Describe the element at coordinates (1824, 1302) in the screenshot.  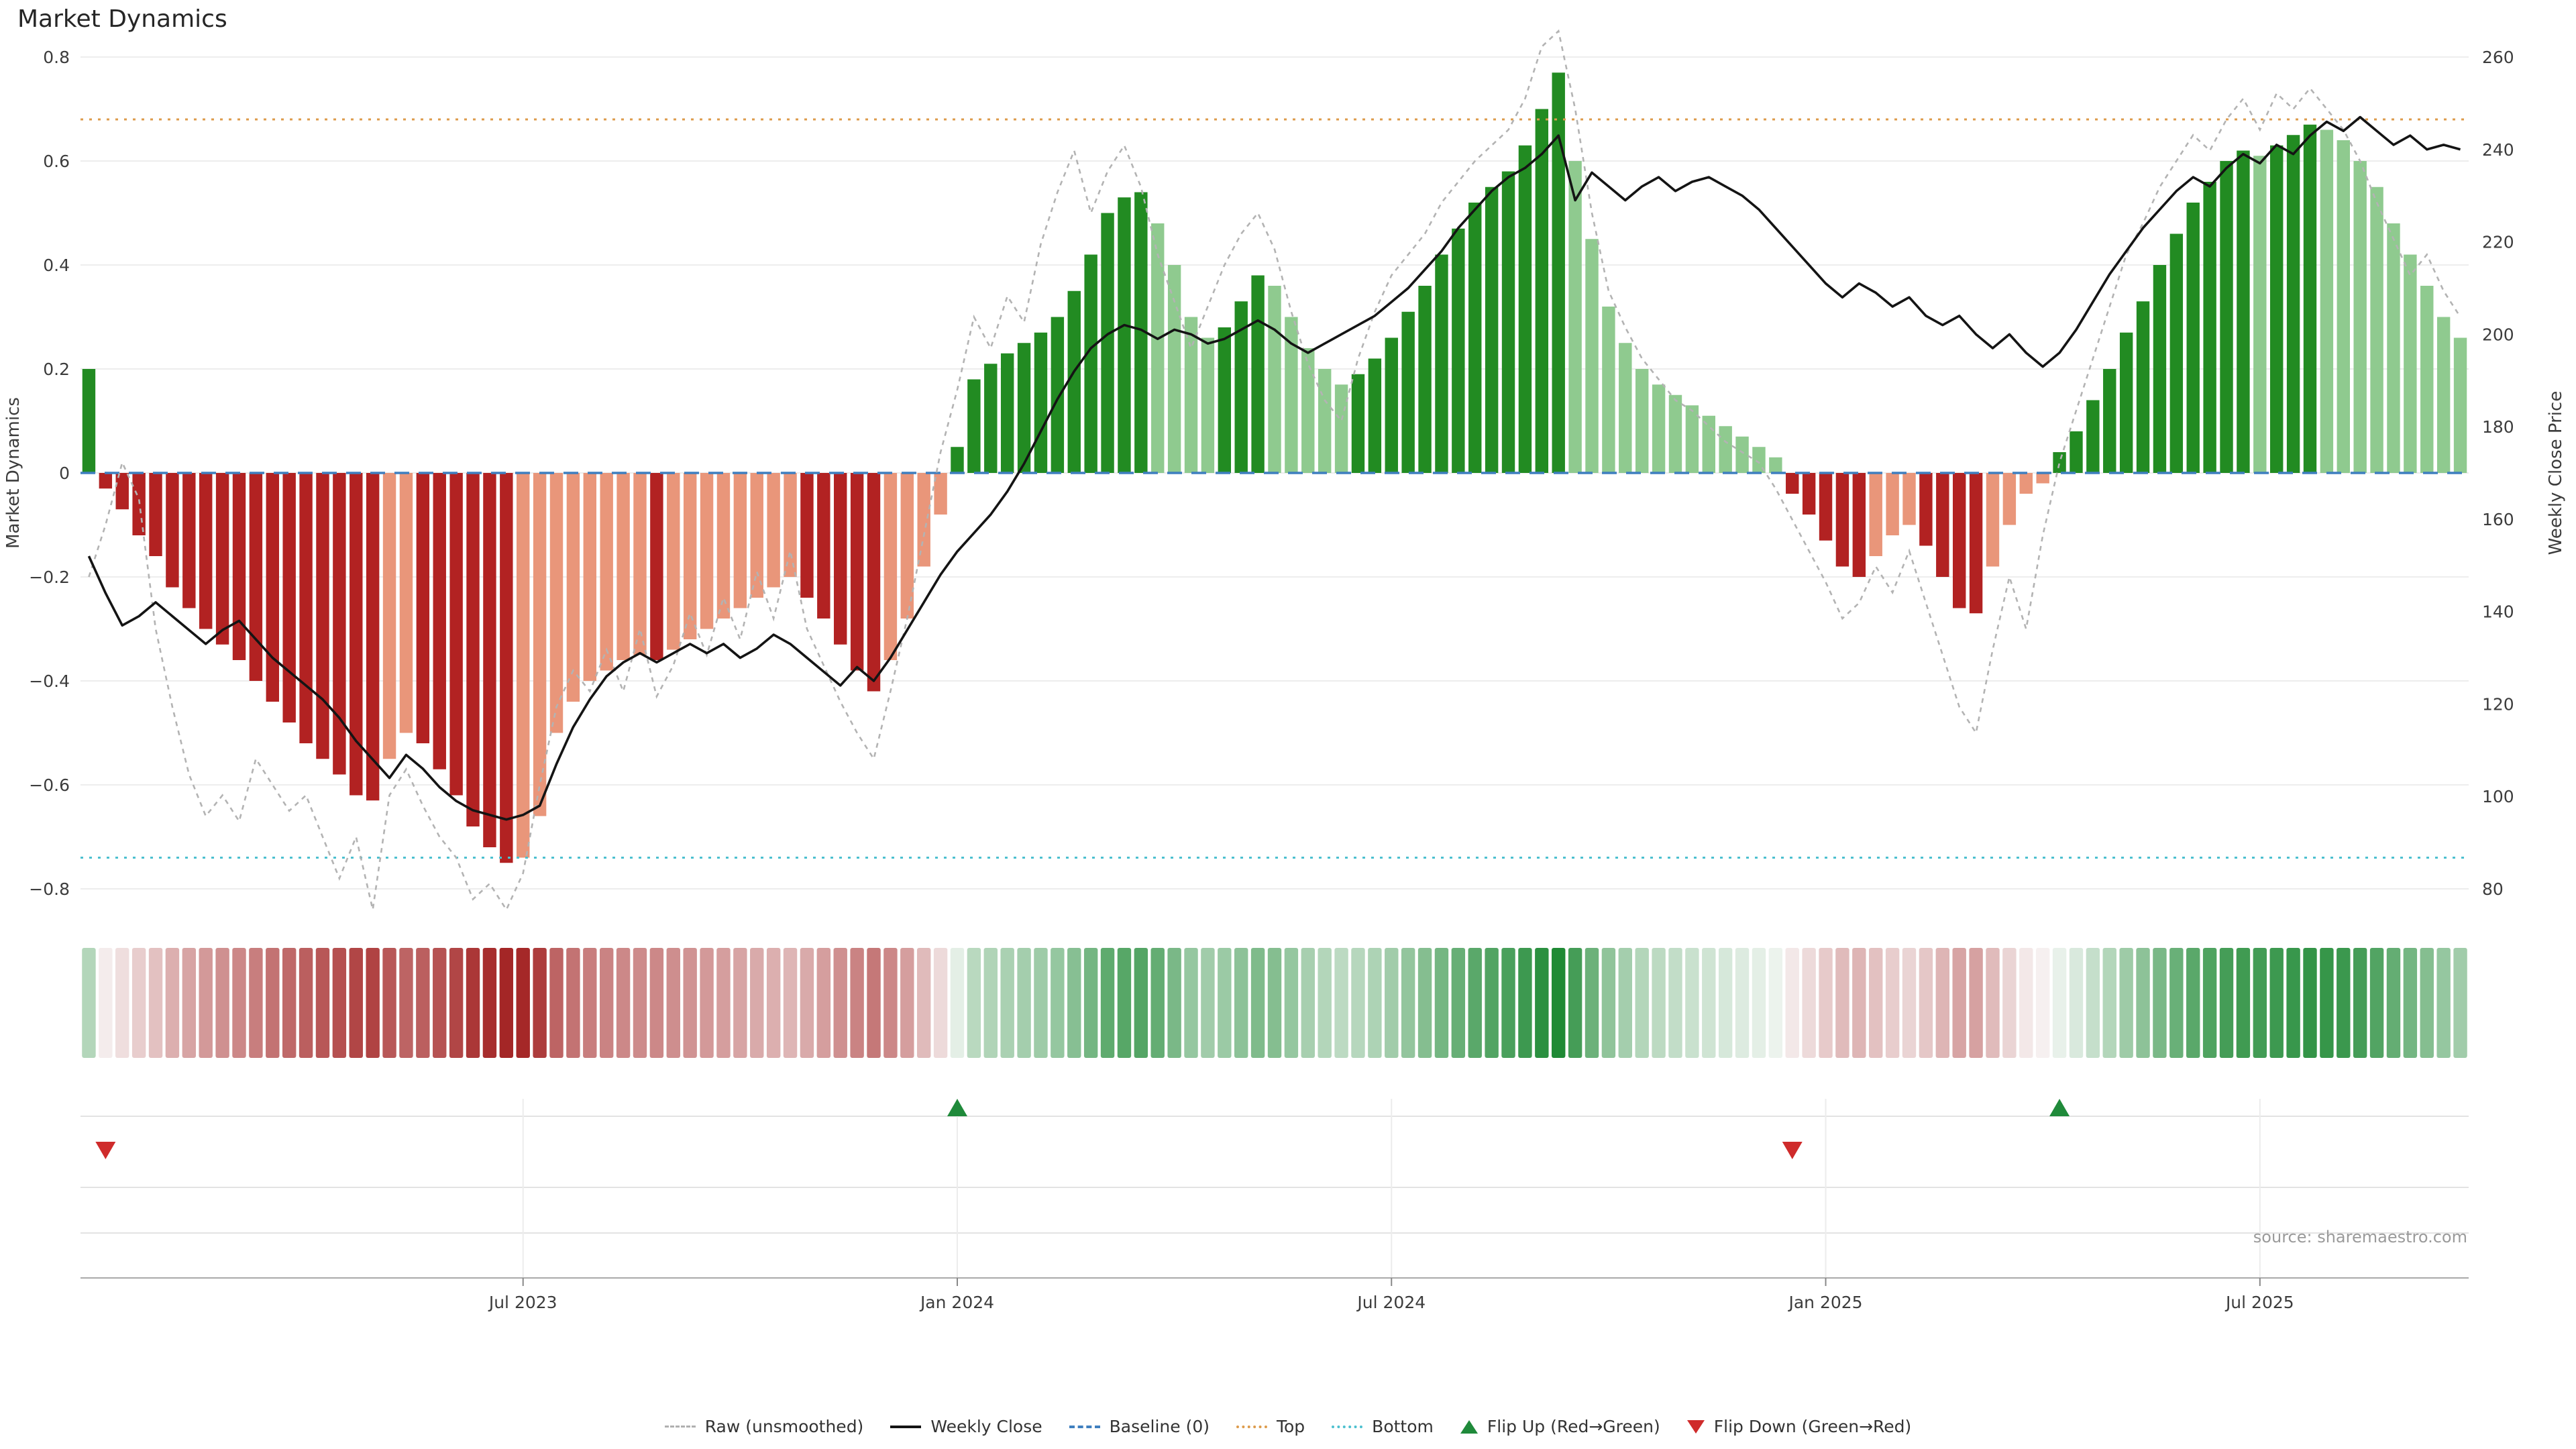
I see `x-tick-label: Jan 2025` at that location.